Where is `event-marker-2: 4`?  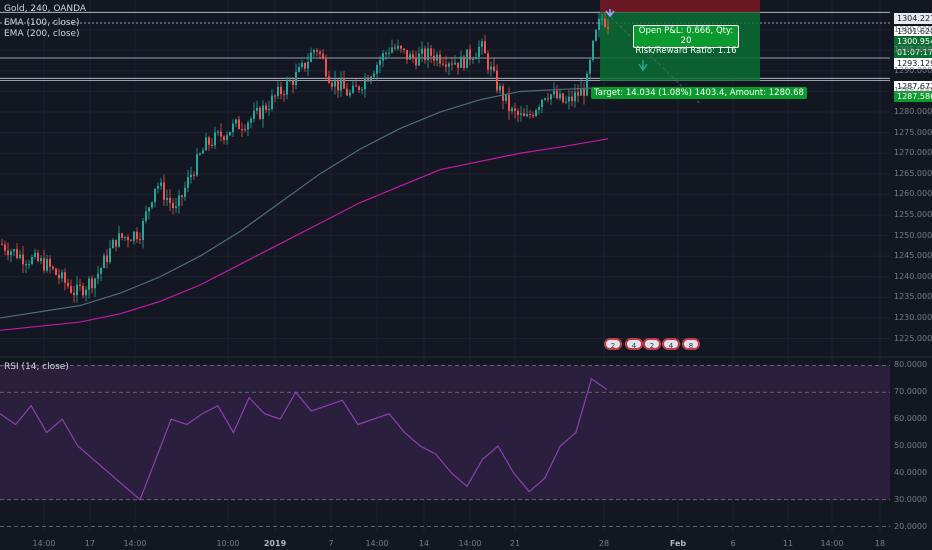
event-marker-2: 4 is located at coordinates (634, 344).